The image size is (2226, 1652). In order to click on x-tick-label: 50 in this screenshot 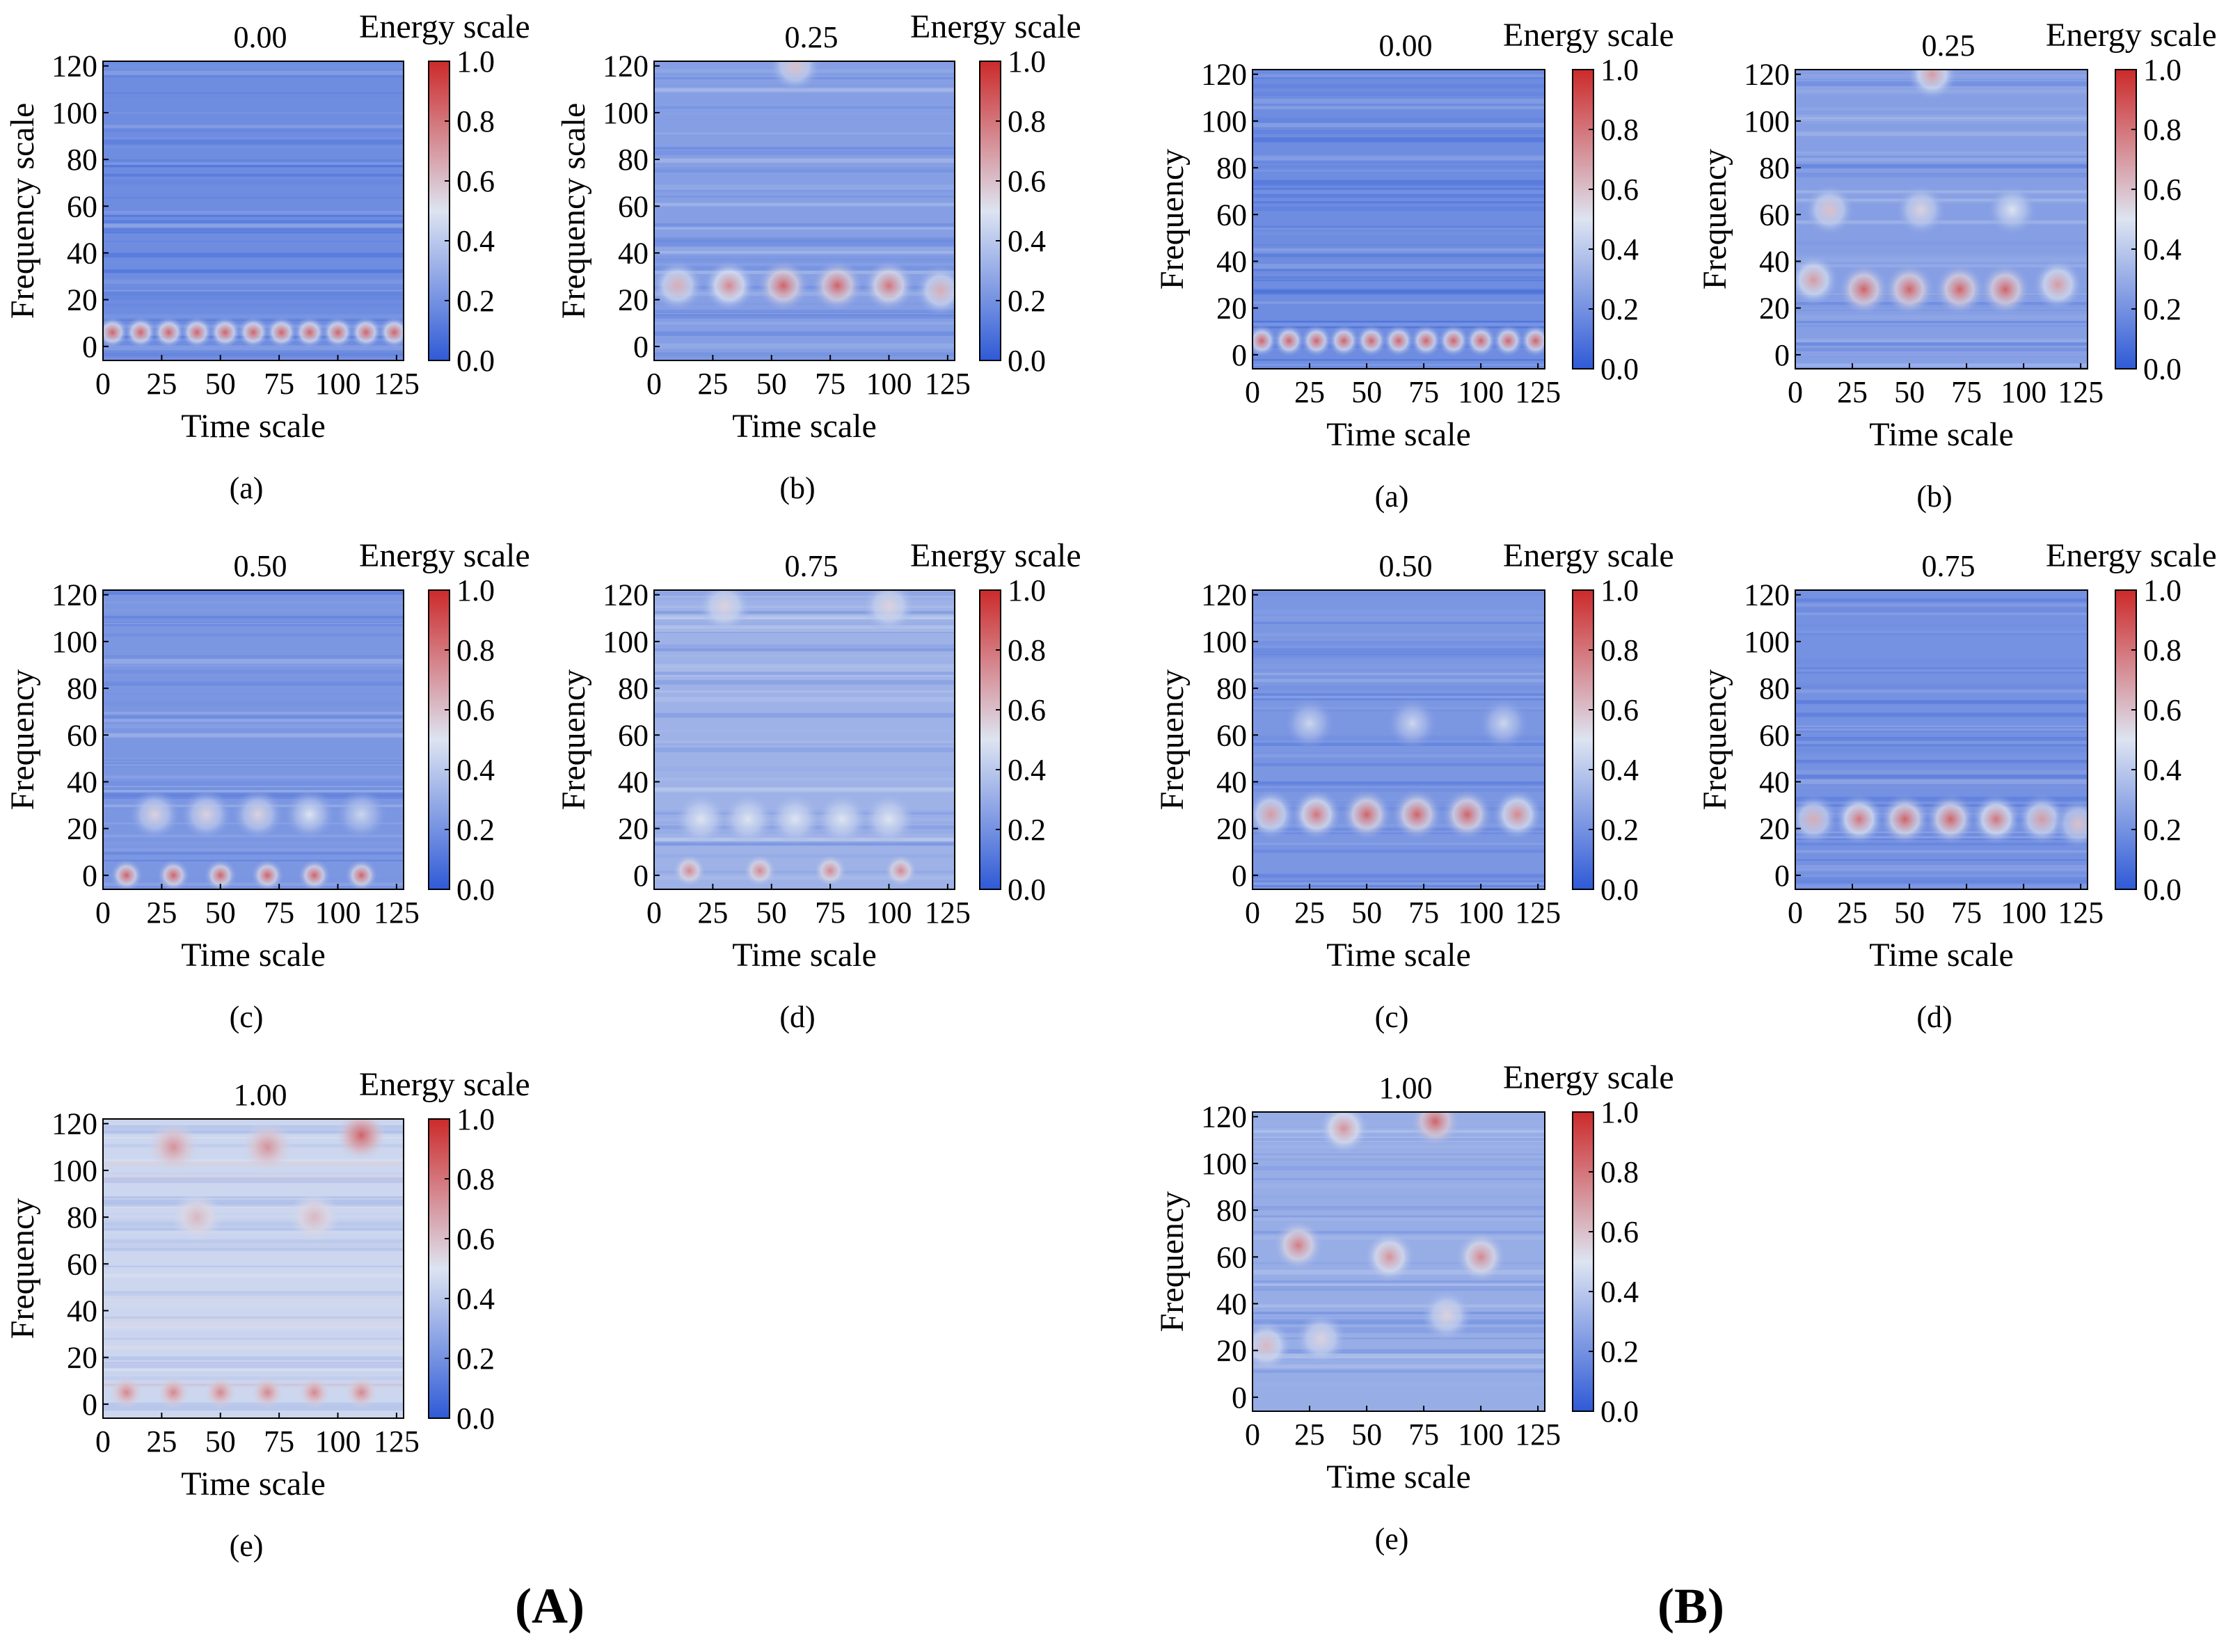, I will do `click(1366, 913)`.